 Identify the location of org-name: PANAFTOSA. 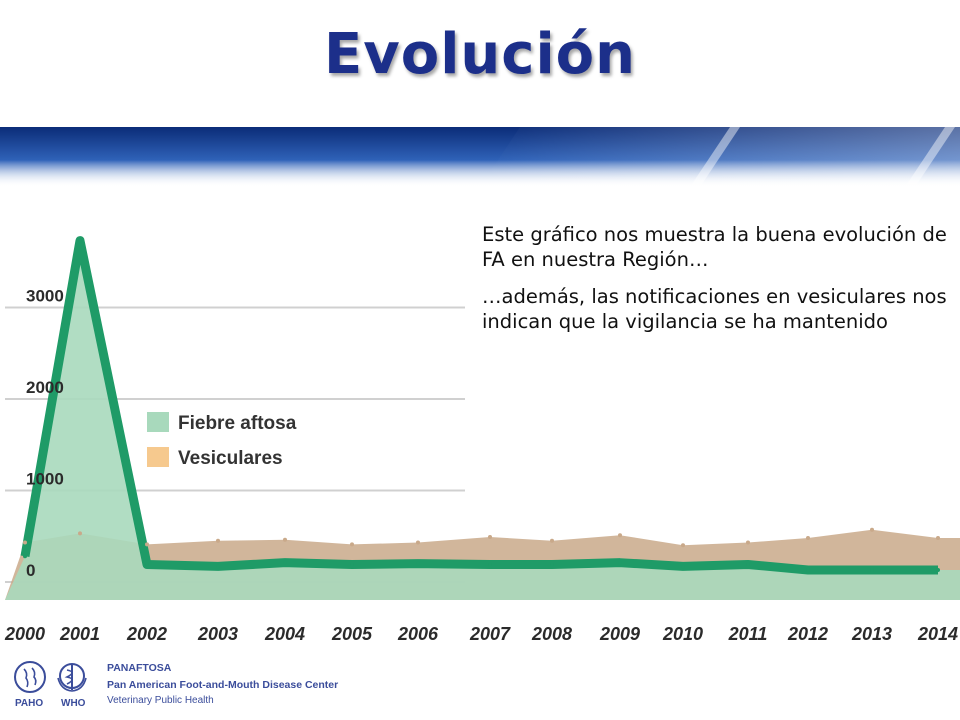
(139, 668).